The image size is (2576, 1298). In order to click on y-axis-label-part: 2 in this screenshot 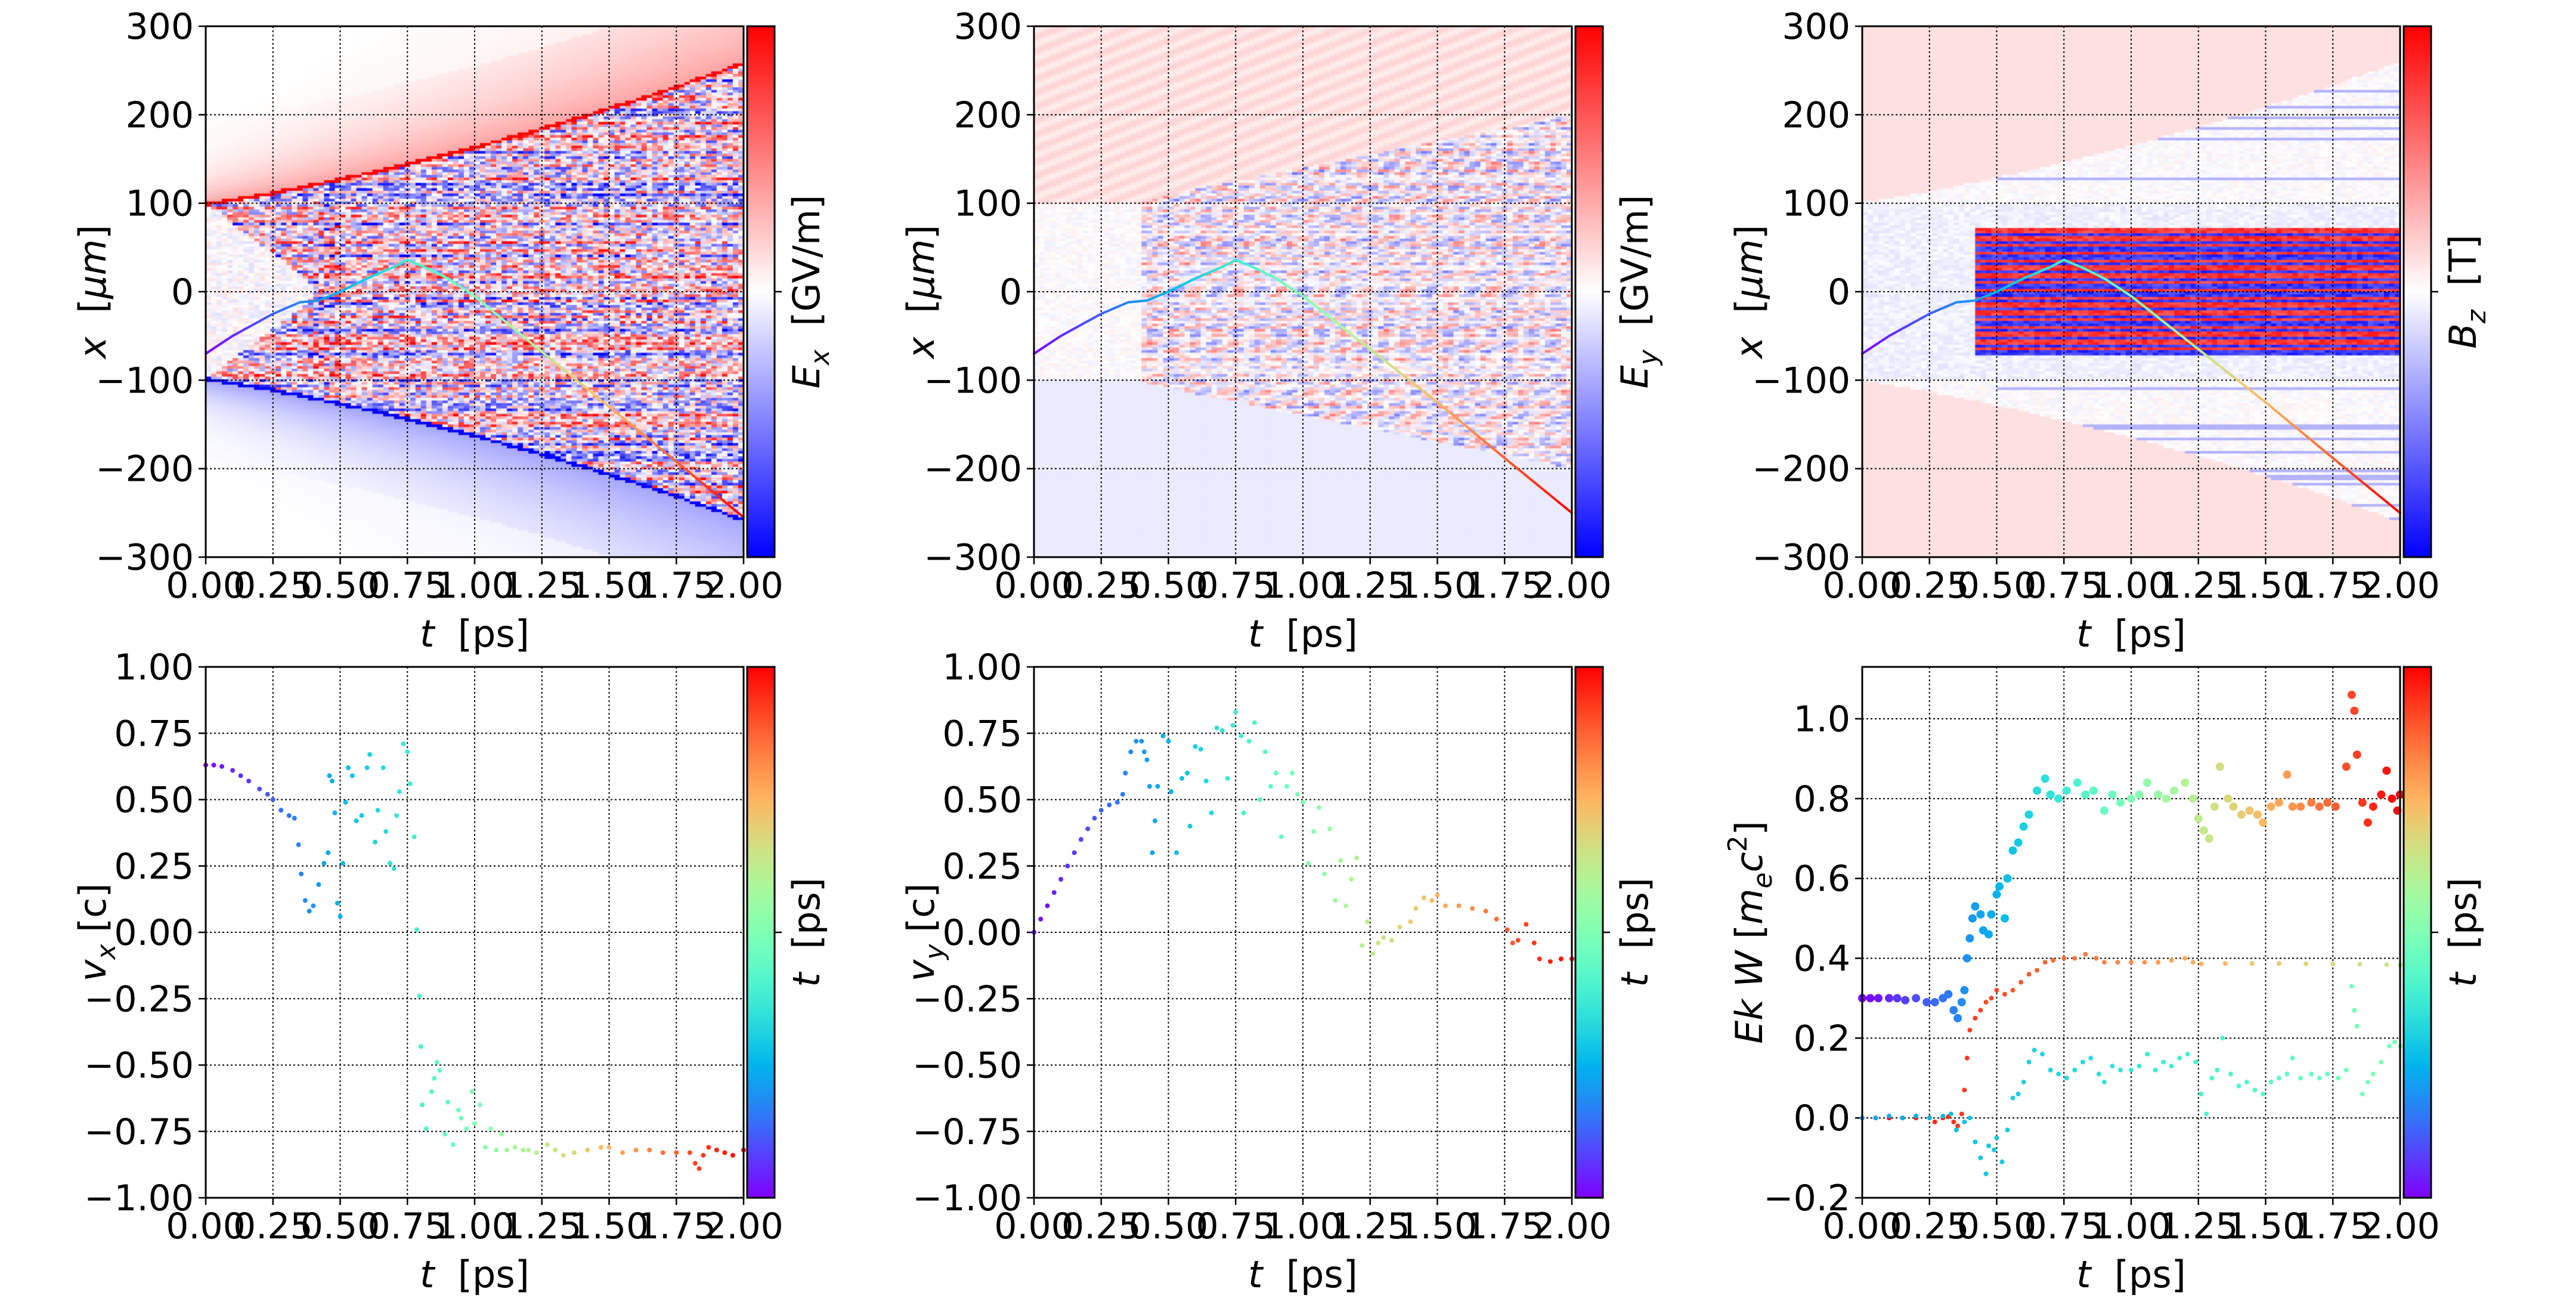, I will do `click(1738, 843)`.